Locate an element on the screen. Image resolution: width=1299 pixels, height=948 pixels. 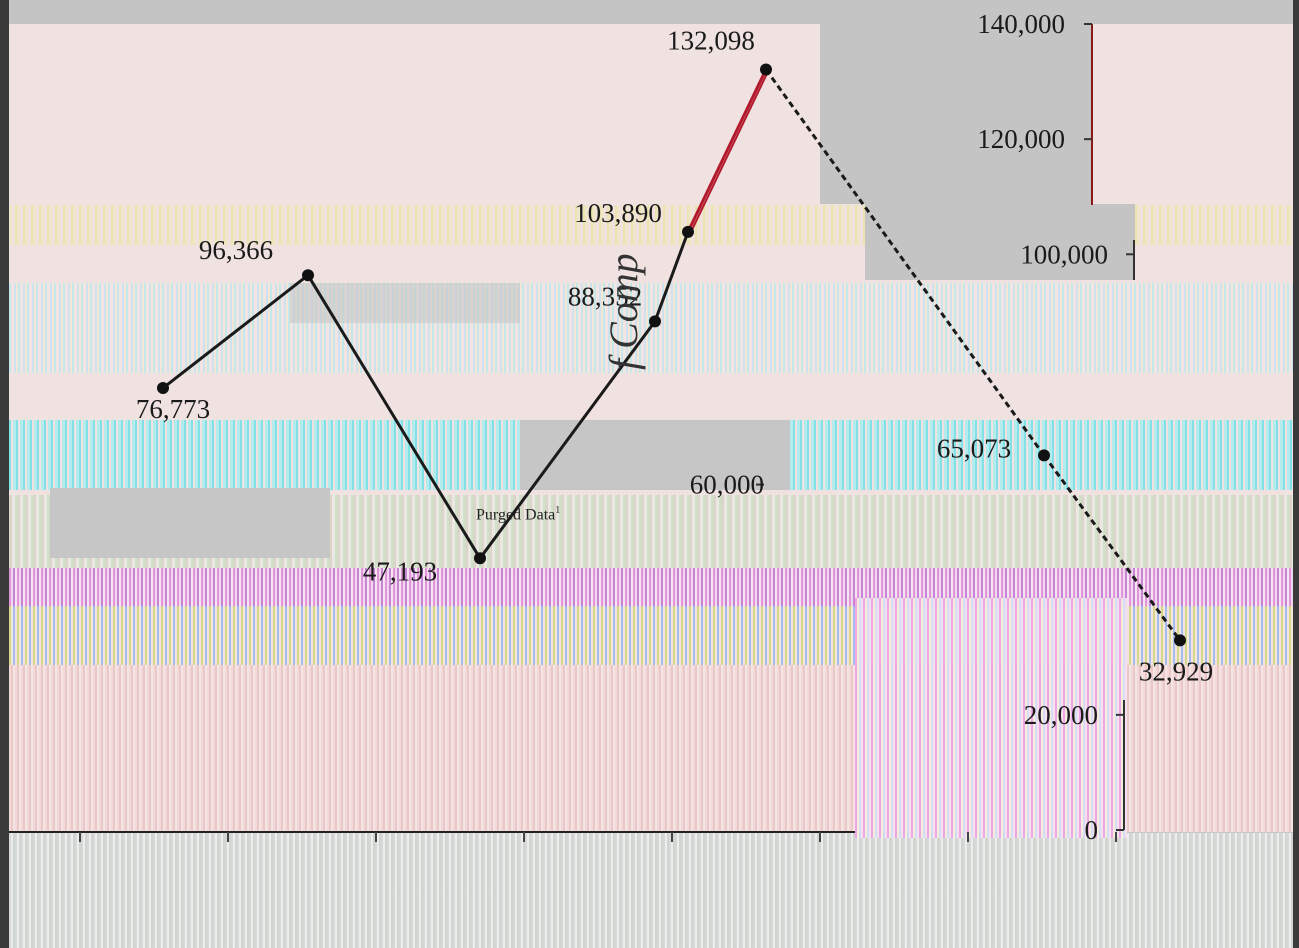
series-segment-accent is located at coordinates (730, 151).